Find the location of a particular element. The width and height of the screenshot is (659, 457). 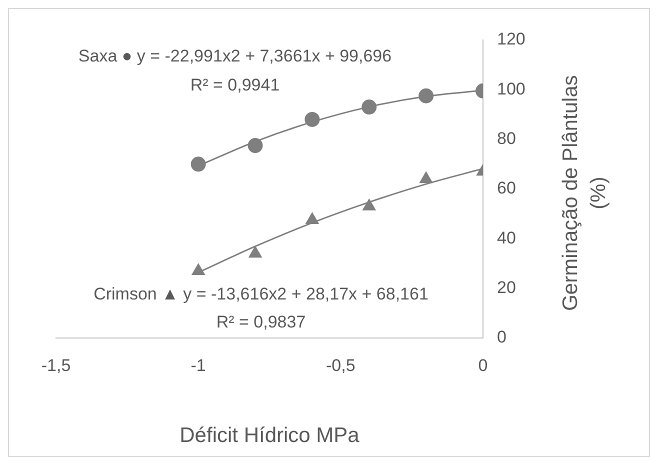

x-tick-label: -1,5 is located at coordinates (56, 365).